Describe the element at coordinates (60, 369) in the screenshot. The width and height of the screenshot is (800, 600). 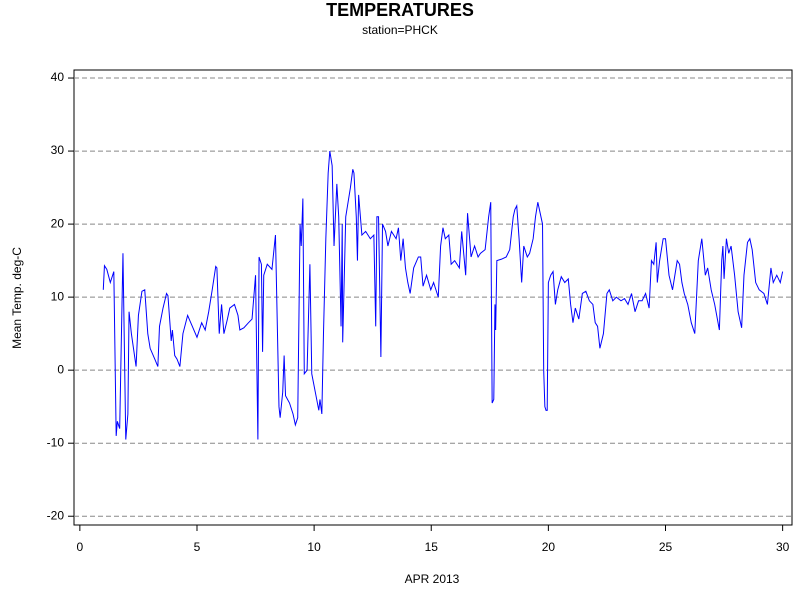
I see `y-tick-label: 0` at that location.